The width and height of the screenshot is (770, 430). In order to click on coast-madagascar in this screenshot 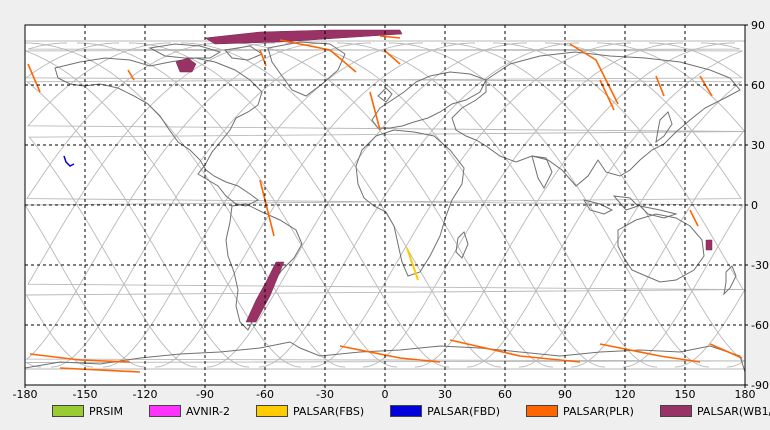, I will do `click(462, 245)`.